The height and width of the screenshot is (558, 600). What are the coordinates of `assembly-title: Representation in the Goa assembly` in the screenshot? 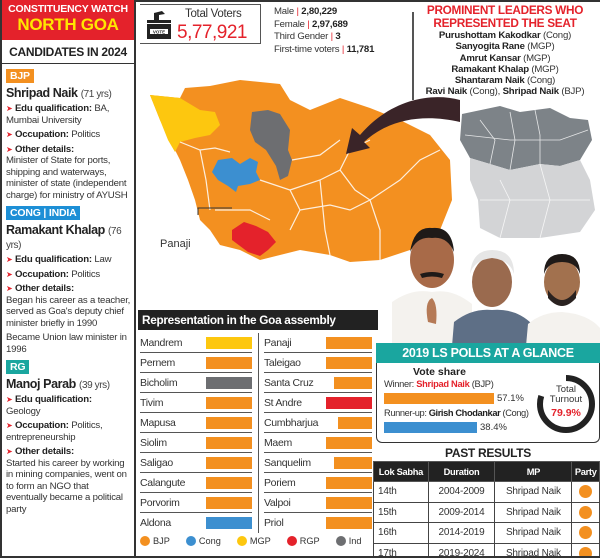 It's located at (258, 320).